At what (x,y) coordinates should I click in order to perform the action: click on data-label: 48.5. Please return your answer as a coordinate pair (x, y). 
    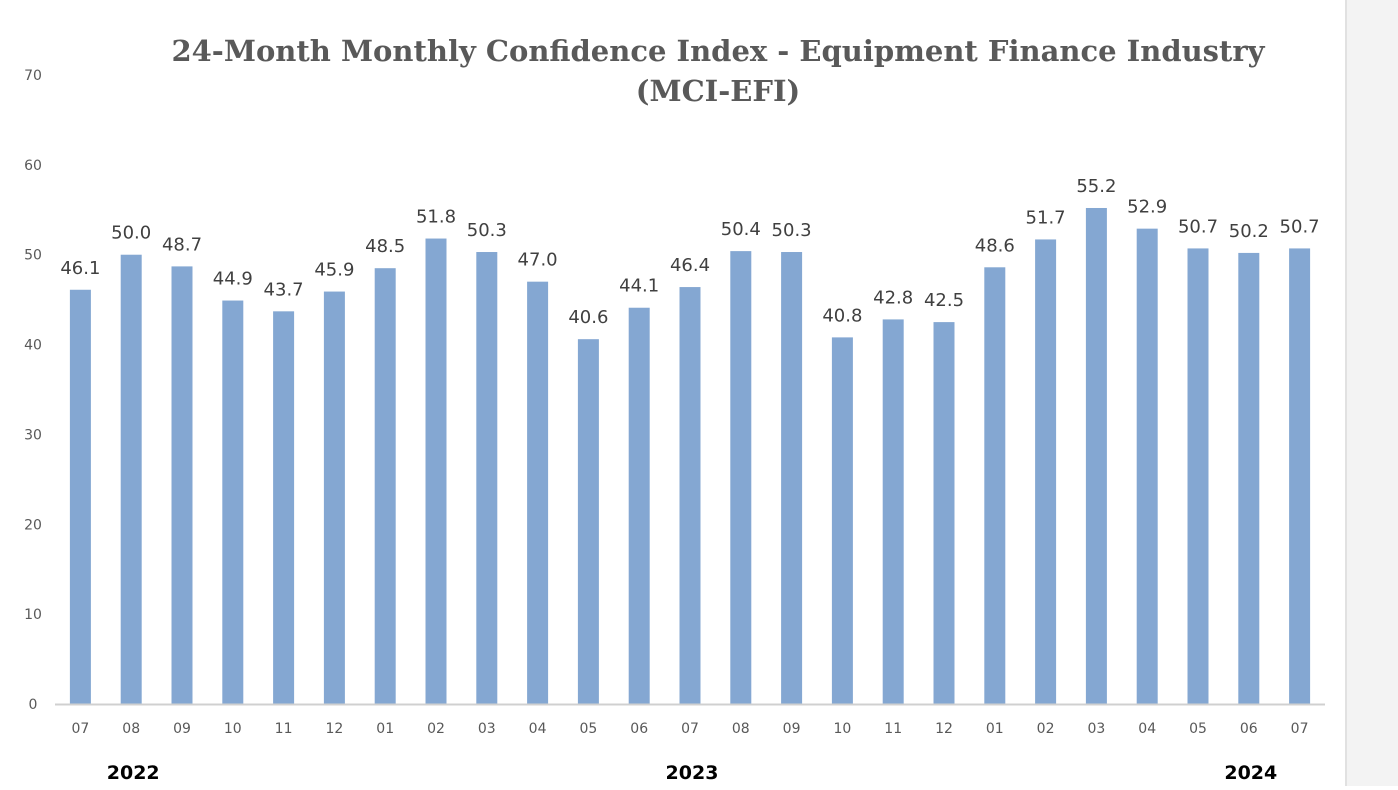
    Looking at the image, I should click on (385, 246).